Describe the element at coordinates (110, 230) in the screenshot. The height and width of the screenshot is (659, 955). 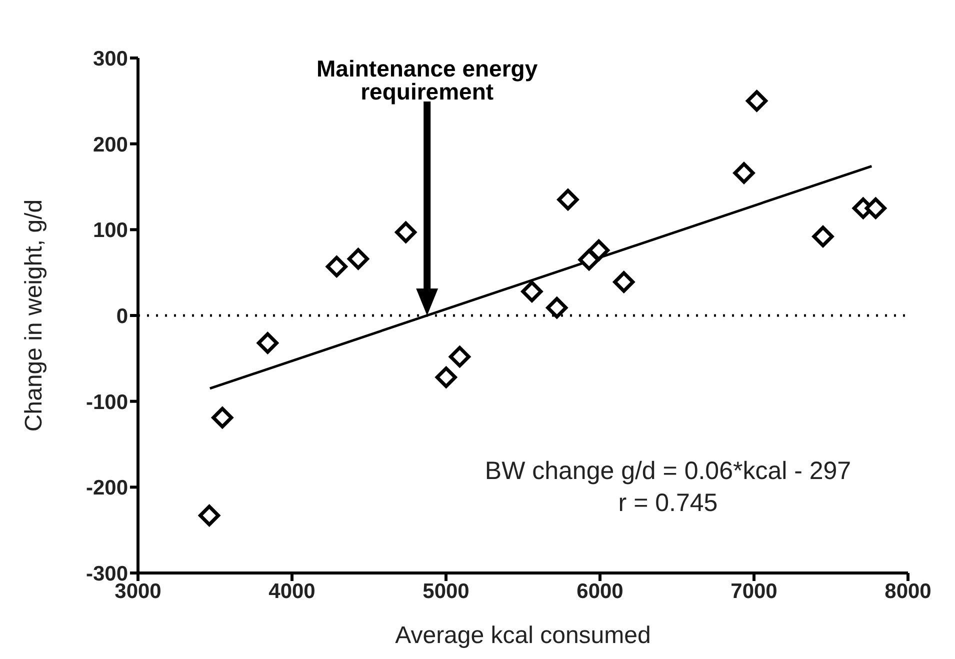
I see `y-tick-label: 100` at that location.